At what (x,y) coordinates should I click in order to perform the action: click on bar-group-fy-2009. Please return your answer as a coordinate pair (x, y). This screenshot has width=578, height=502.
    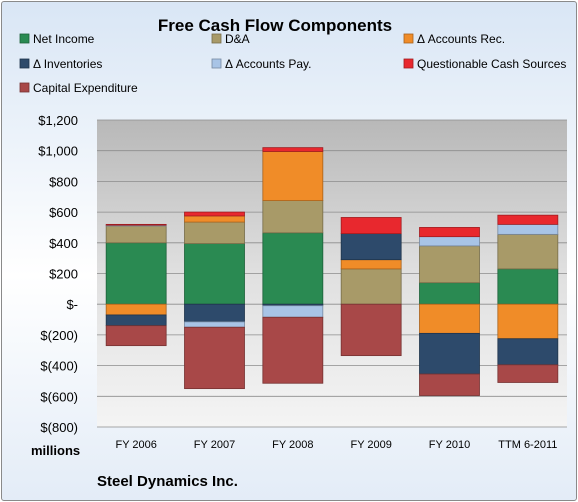
    Looking at the image, I should click on (371, 287).